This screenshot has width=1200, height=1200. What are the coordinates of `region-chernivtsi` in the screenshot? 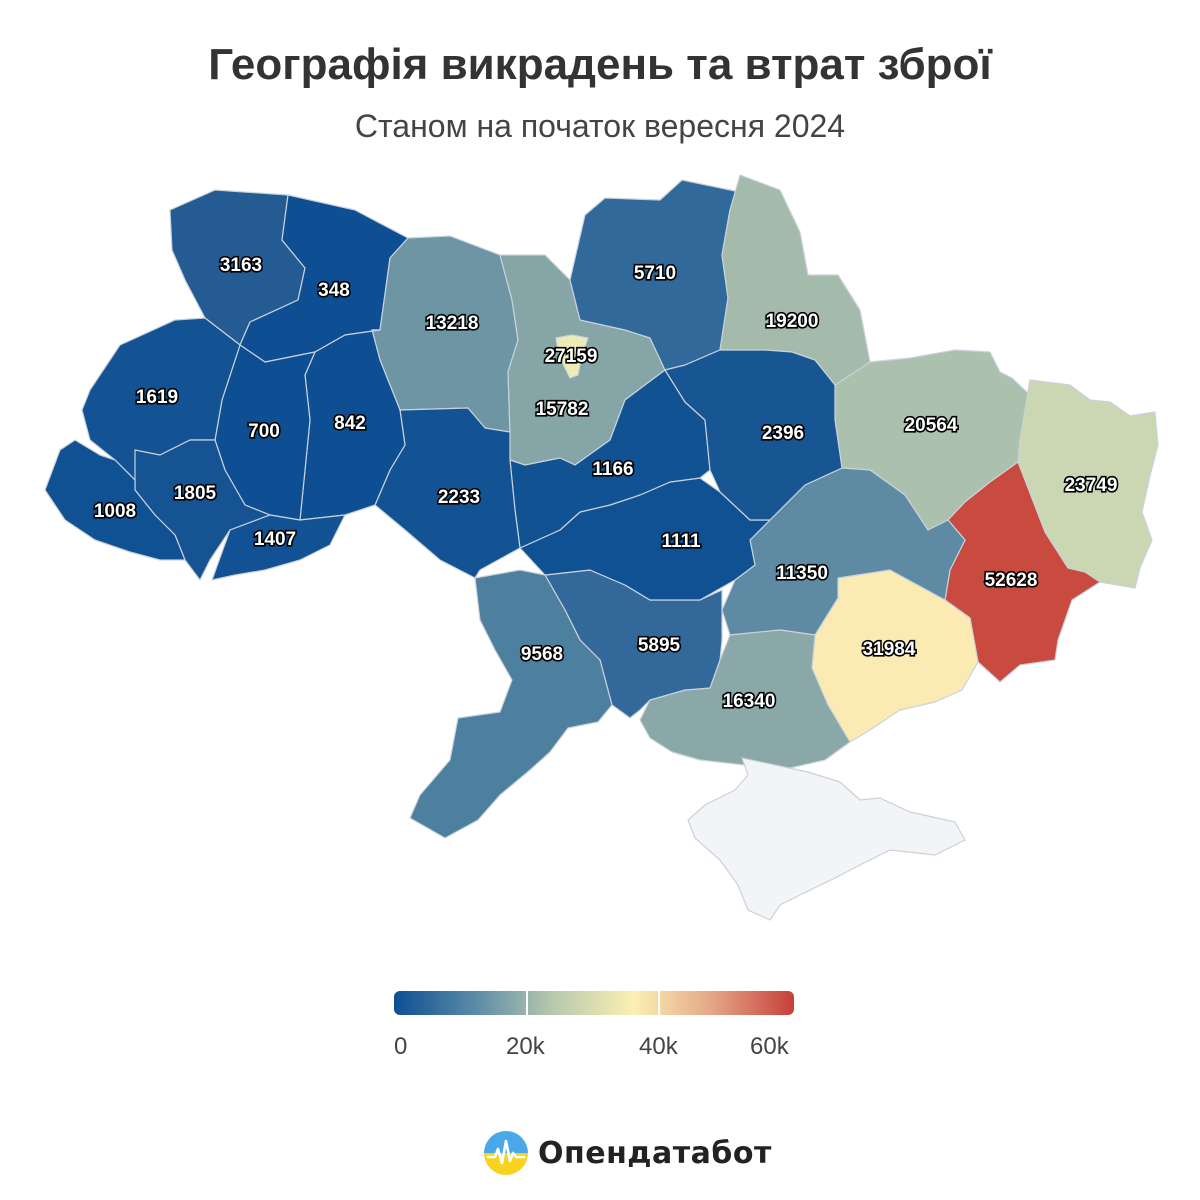 It's located at (278, 547).